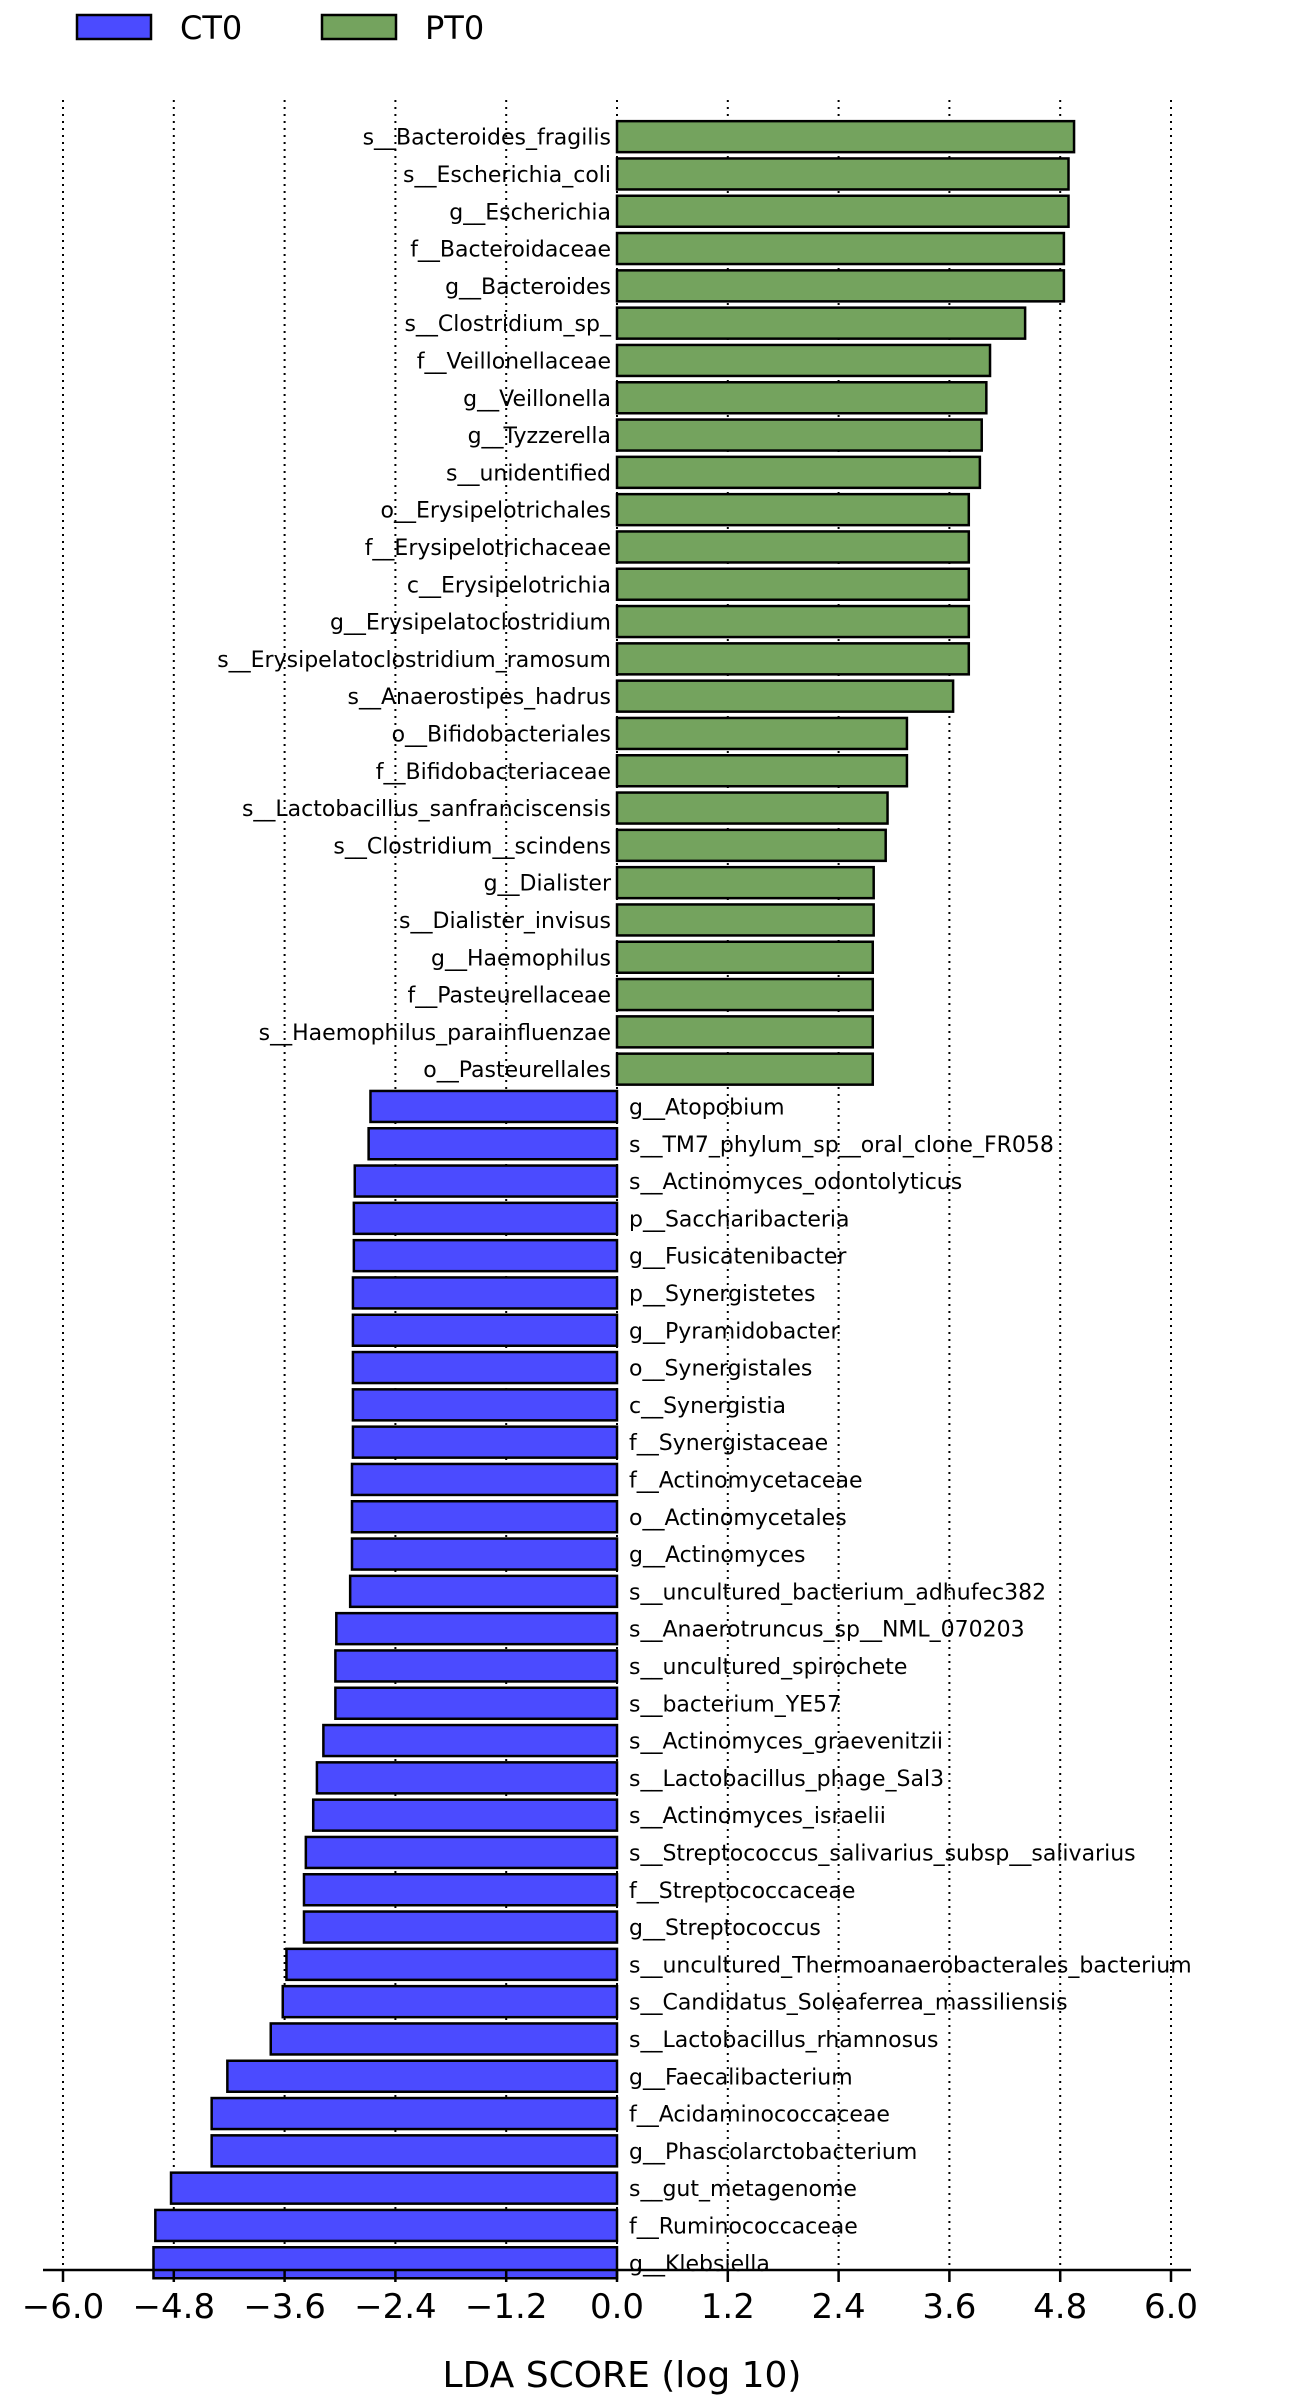 The image size is (1307, 2400). What do you see at coordinates (514, 361) in the screenshot?
I see `bar-label: f__Veillonellaceae` at bounding box center [514, 361].